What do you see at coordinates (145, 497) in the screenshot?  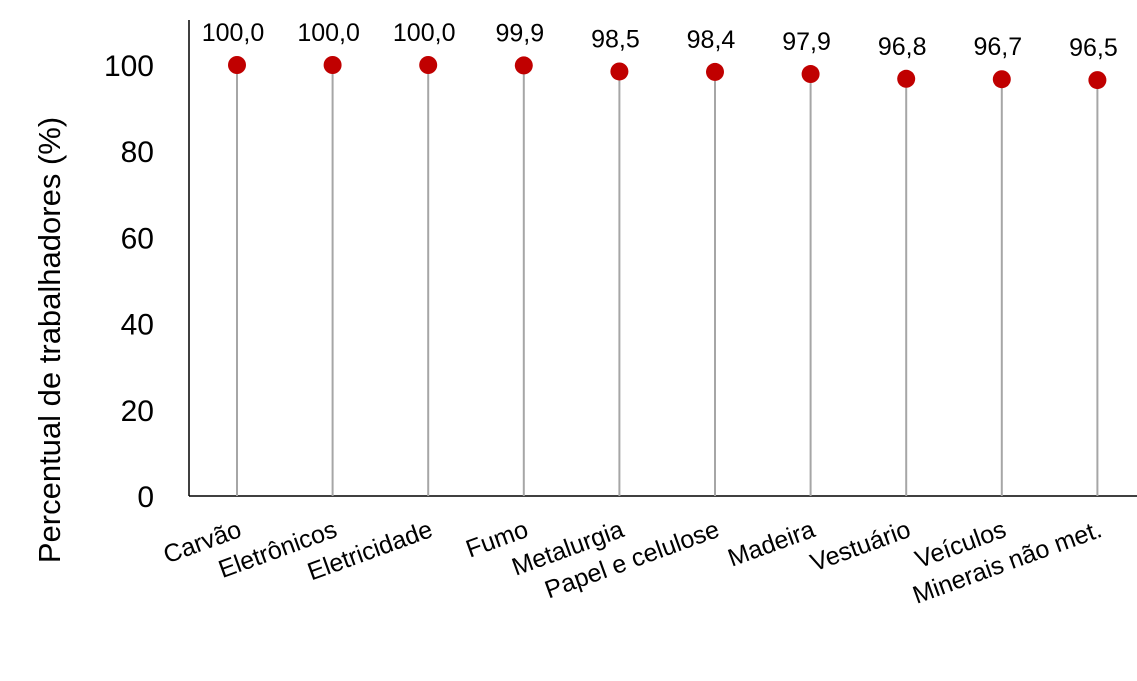 I see `y-tick-label: 0` at bounding box center [145, 497].